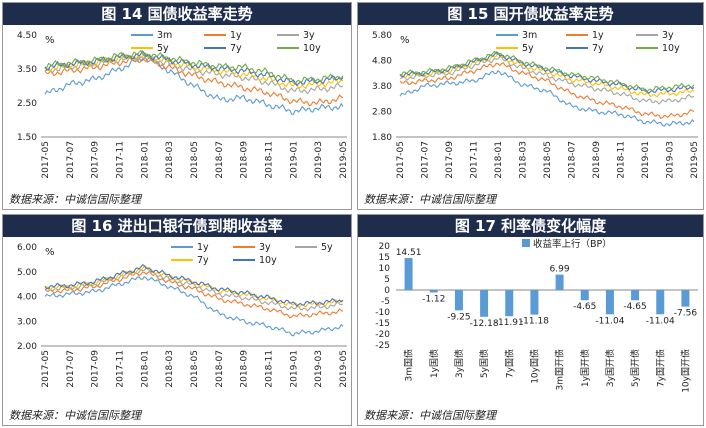 Image resolution: width=706 pixels, height=428 pixels. I want to click on data-label: -12.18, so click(484, 324).